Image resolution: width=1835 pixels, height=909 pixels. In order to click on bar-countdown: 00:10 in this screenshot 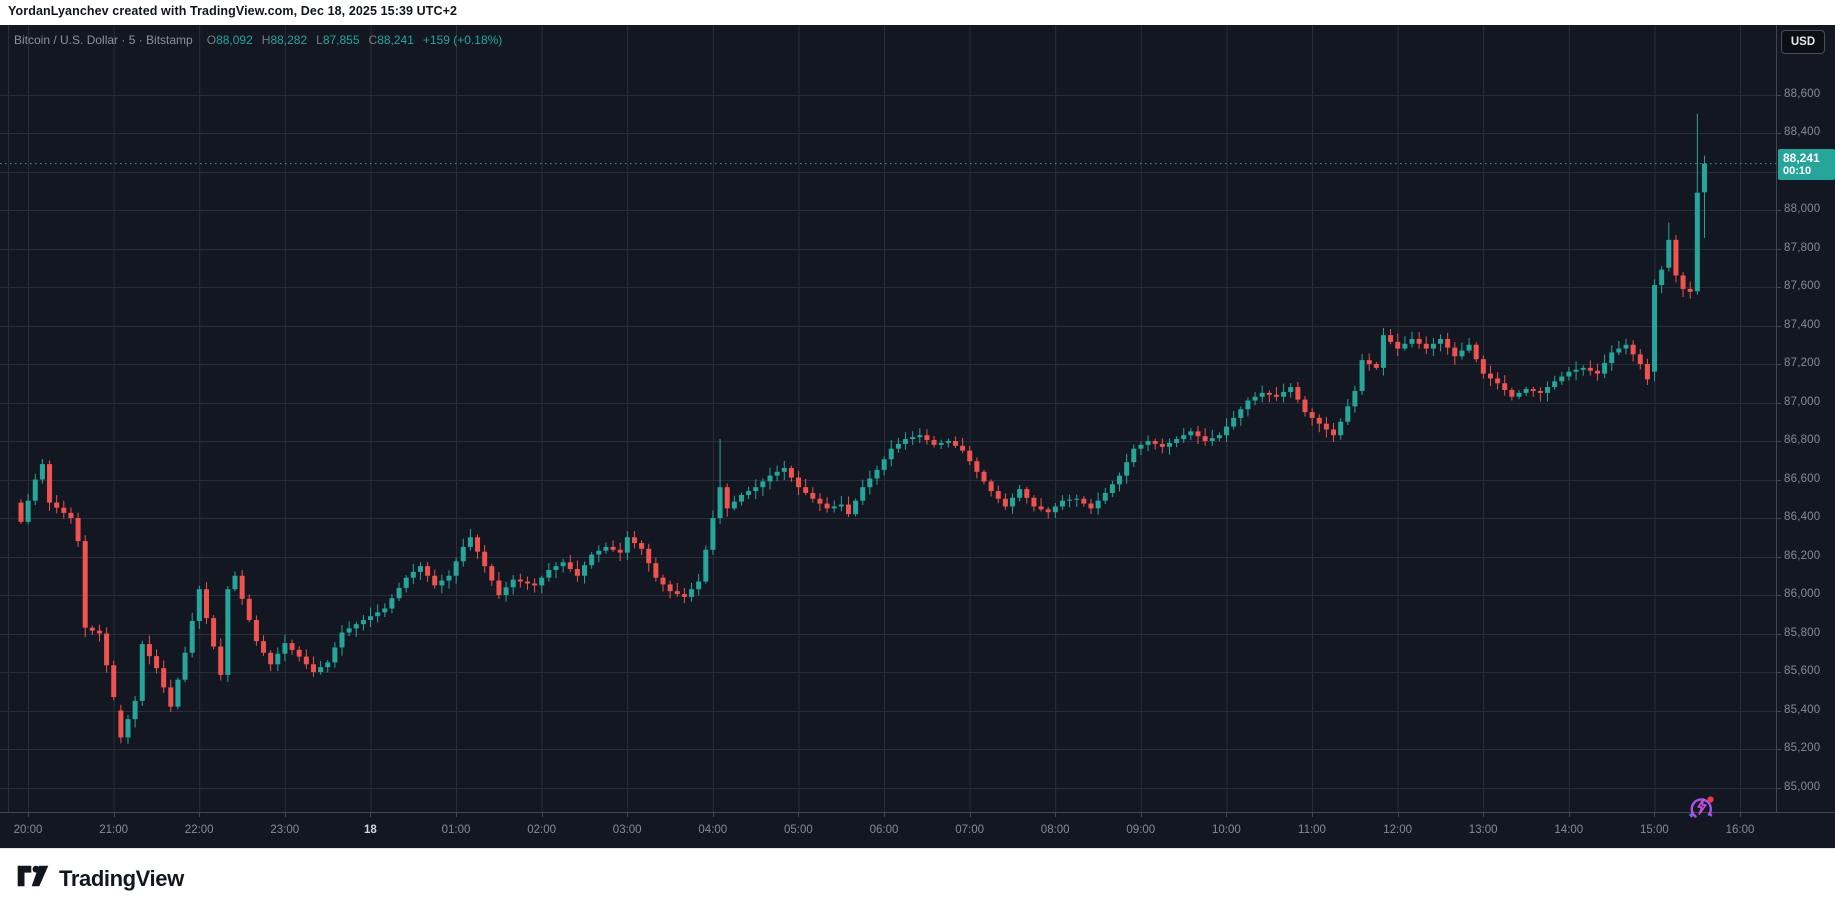, I will do `click(1797, 170)`.